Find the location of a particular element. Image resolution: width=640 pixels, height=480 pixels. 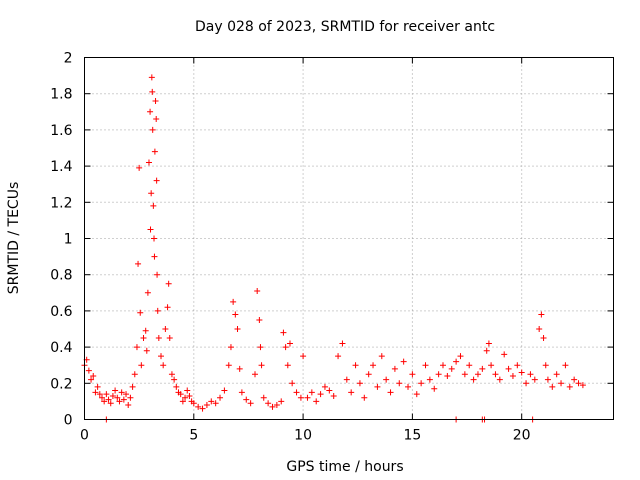

y-tick-label: 0.4 is located at coordinates (61, 348).